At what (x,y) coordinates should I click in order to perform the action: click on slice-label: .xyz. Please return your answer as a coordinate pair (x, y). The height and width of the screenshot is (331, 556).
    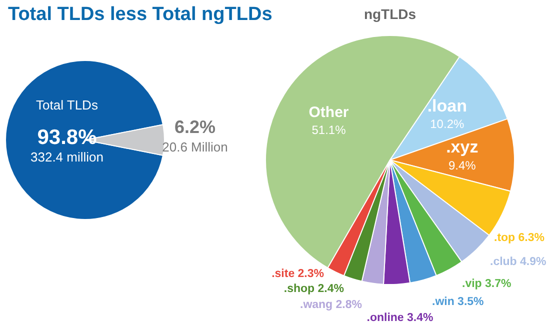
    Looking at the image, I should click on (462, 147).